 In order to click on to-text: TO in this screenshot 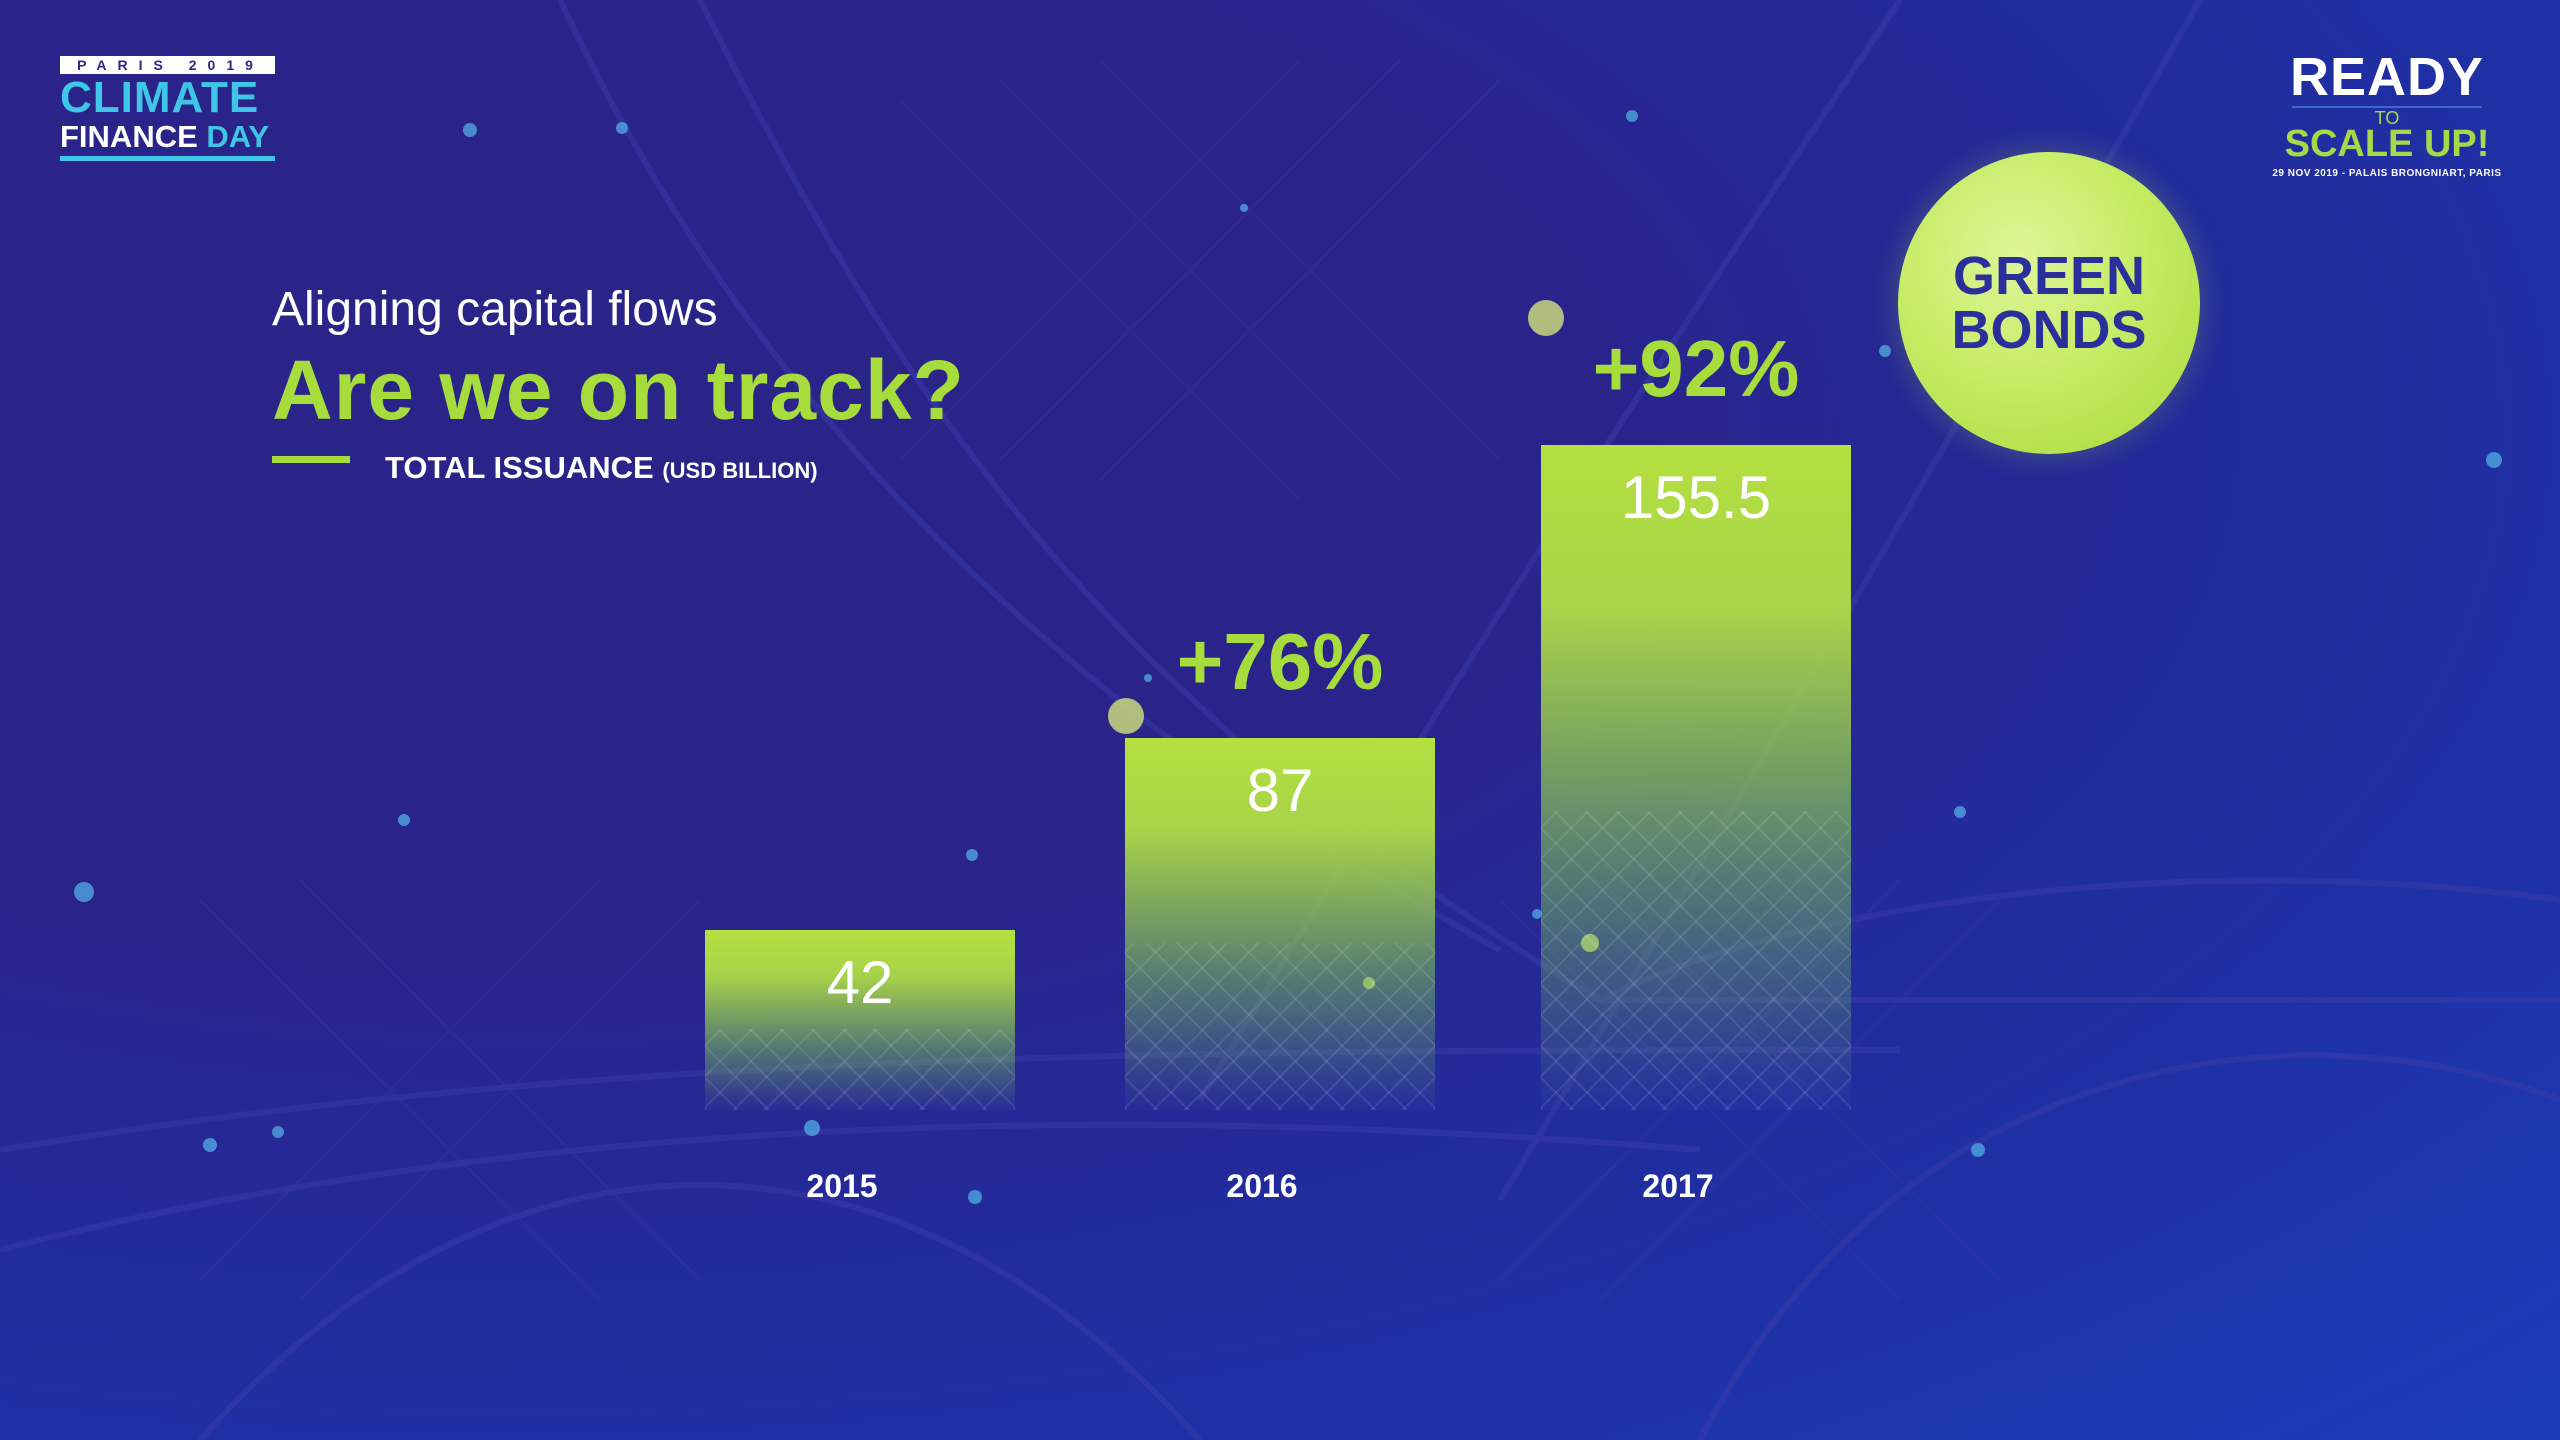, I will do `click(2387, 117)`.